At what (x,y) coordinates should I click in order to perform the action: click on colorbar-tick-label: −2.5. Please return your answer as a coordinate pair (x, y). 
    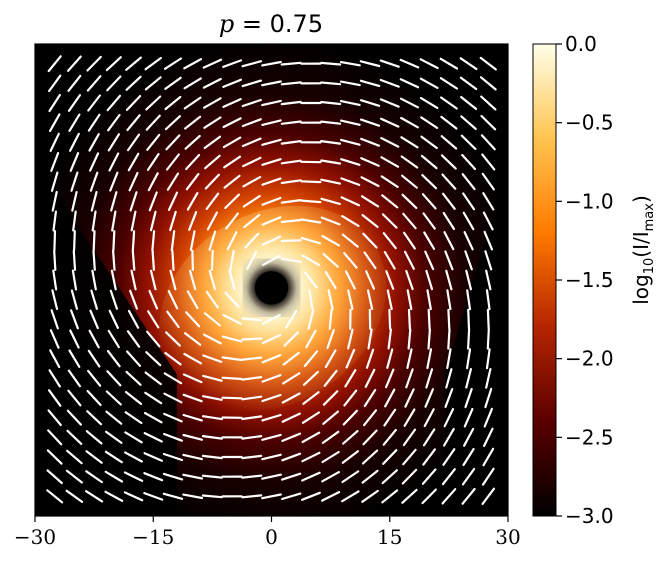
    Looking at the image, I should click on (589, 437).